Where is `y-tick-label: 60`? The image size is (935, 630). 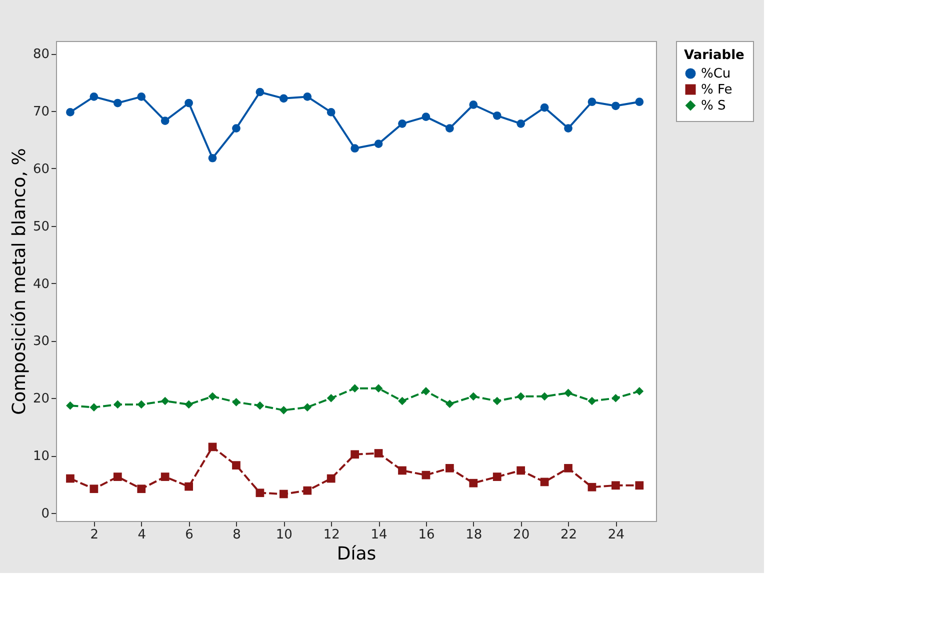 y-tick-label: 60 is located at coordinates (41, 169).